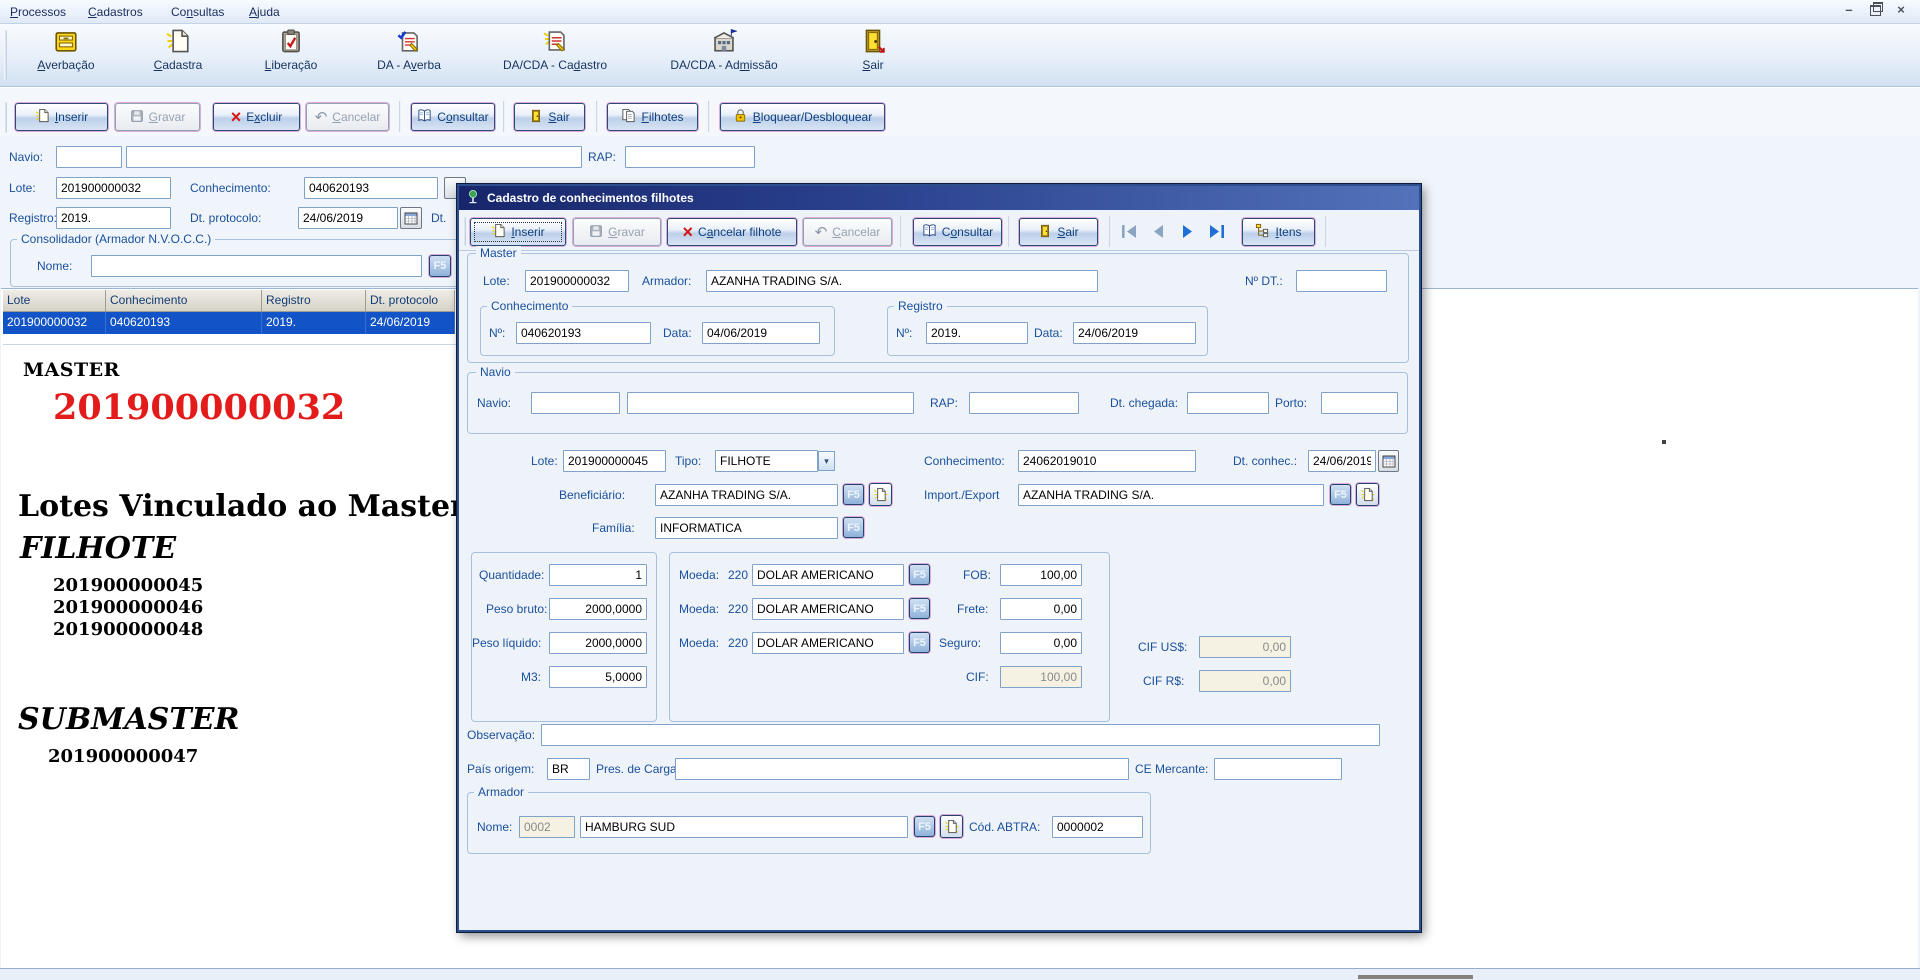  What do you see at coordinates (256, 266) in the screenshot?
I see `consolidador-nome-input` at bounding box center [256, 266].